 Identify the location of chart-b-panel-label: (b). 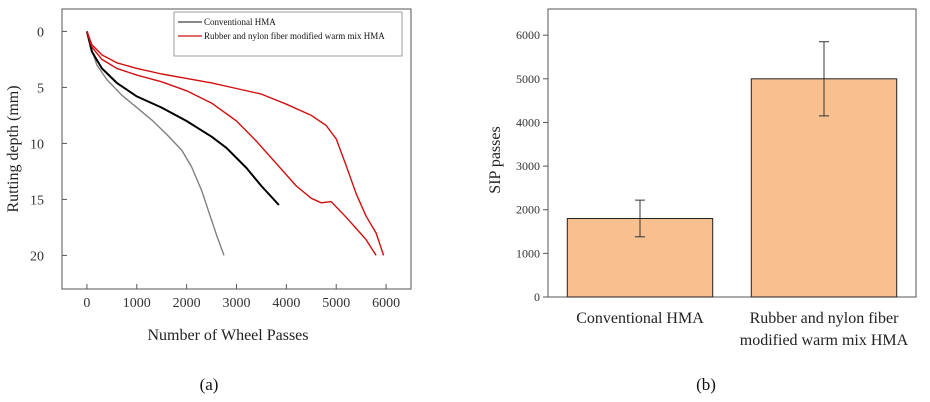
(706, 384).